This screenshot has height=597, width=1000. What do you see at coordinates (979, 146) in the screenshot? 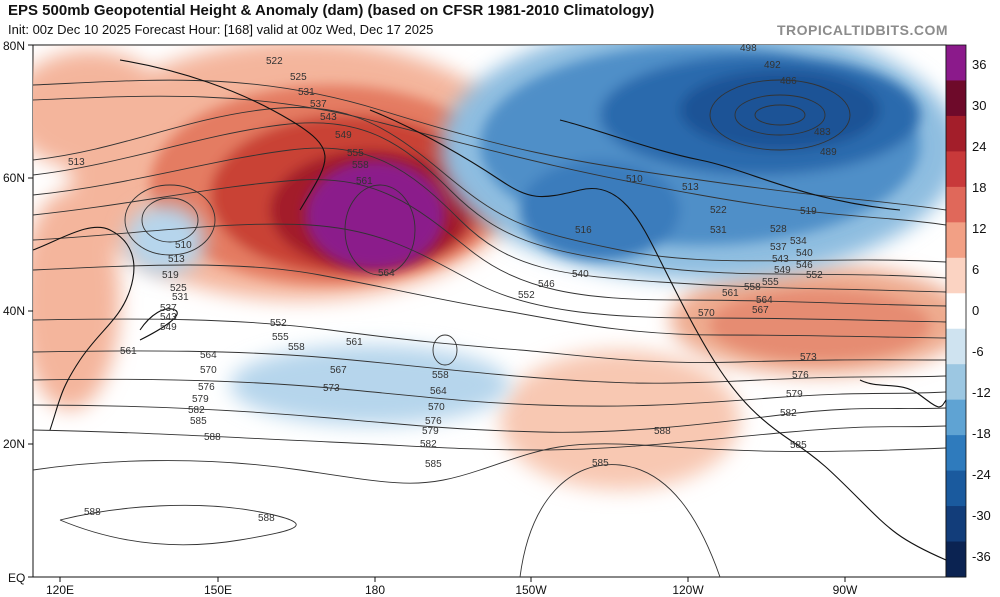
I see `colorbar-tick-label: 24` at bounding box center [979, 146].